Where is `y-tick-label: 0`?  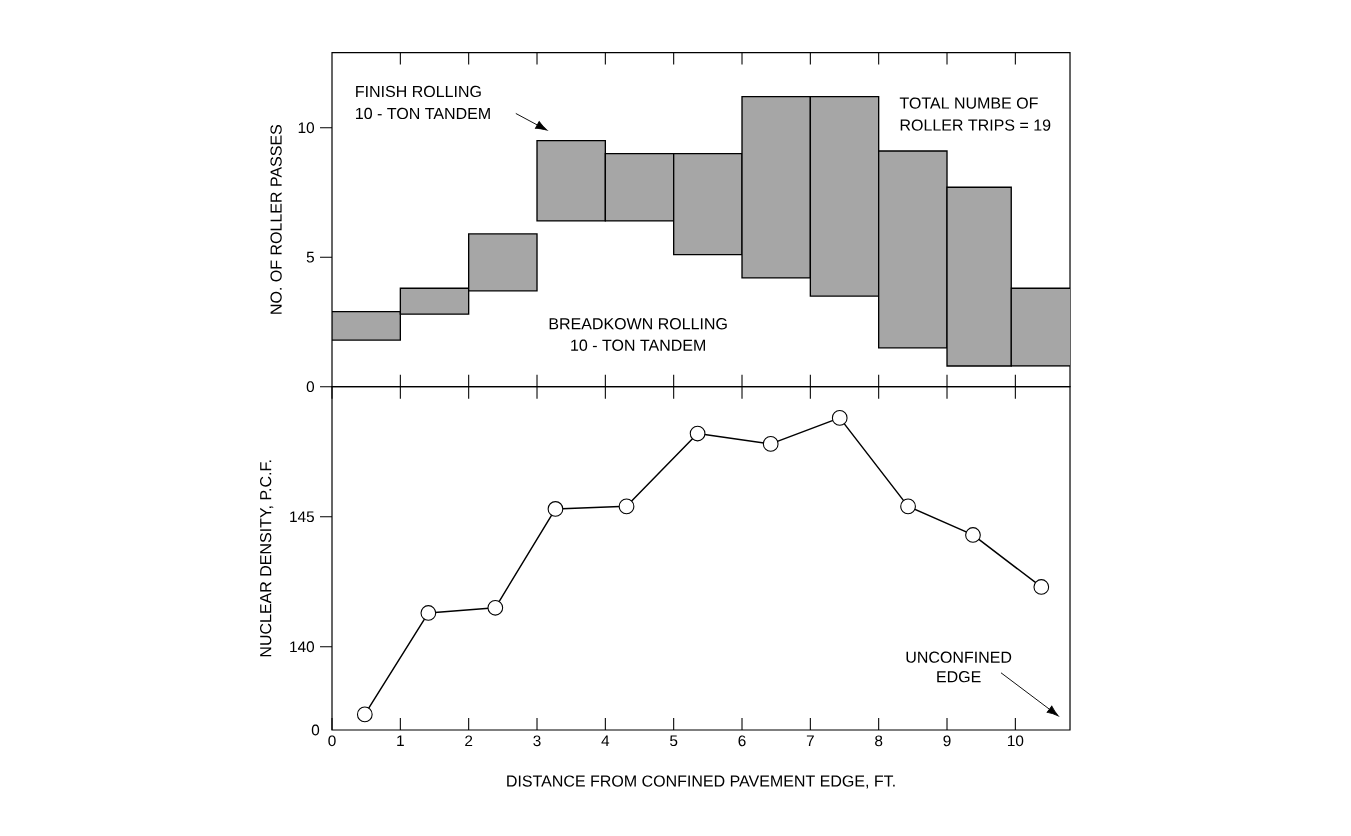 y-tick-label: 0 is located at coordinates (310, 387).